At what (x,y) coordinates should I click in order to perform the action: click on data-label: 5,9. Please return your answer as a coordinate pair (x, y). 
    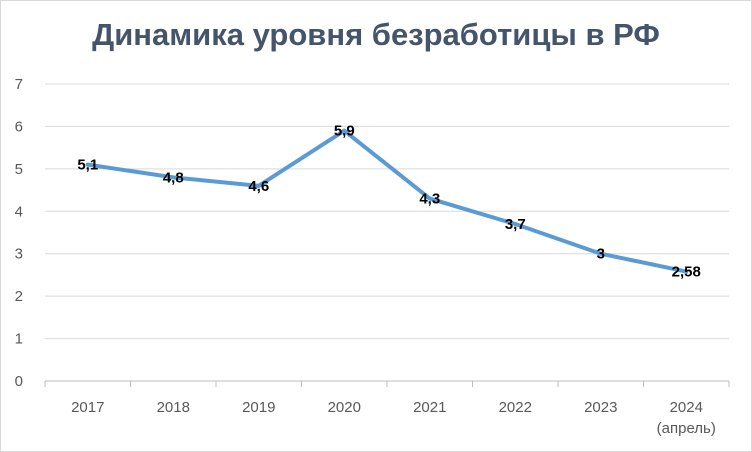
    Looking at the image, I should click on (344, 131).